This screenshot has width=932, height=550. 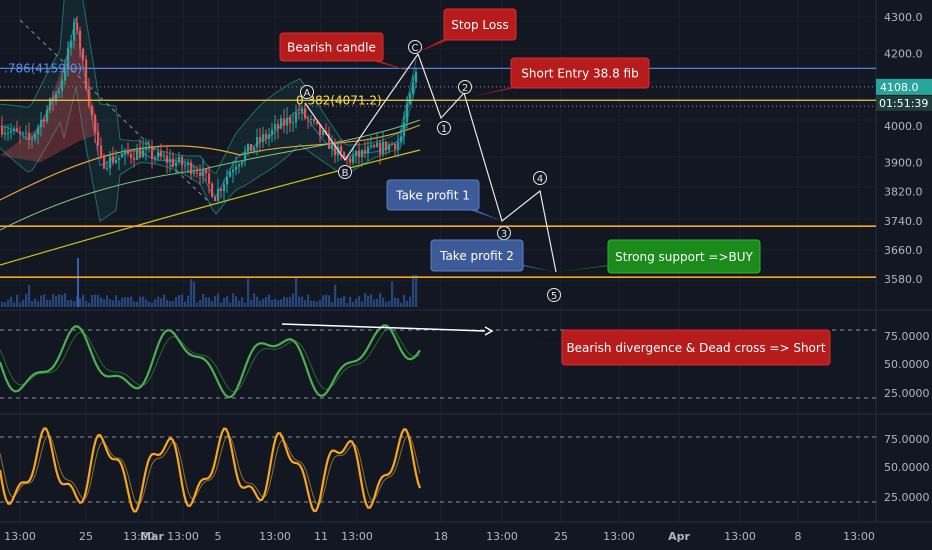 I want to click on wave-label-3: 3, so click(x=504, y=233).